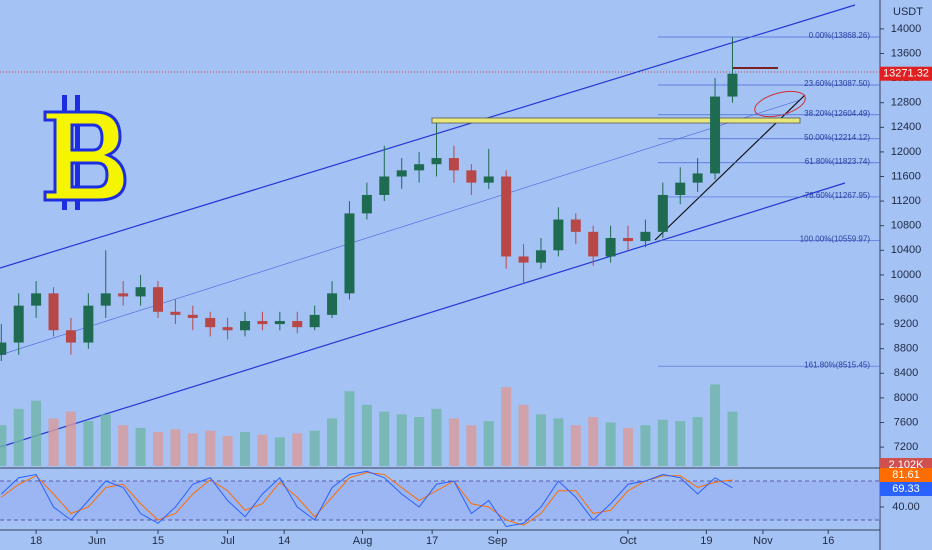  What do you see at coordinates (363, 541) in the screenshot?
I see `x-tick-label: Aug` at bounding box center [363, 541].